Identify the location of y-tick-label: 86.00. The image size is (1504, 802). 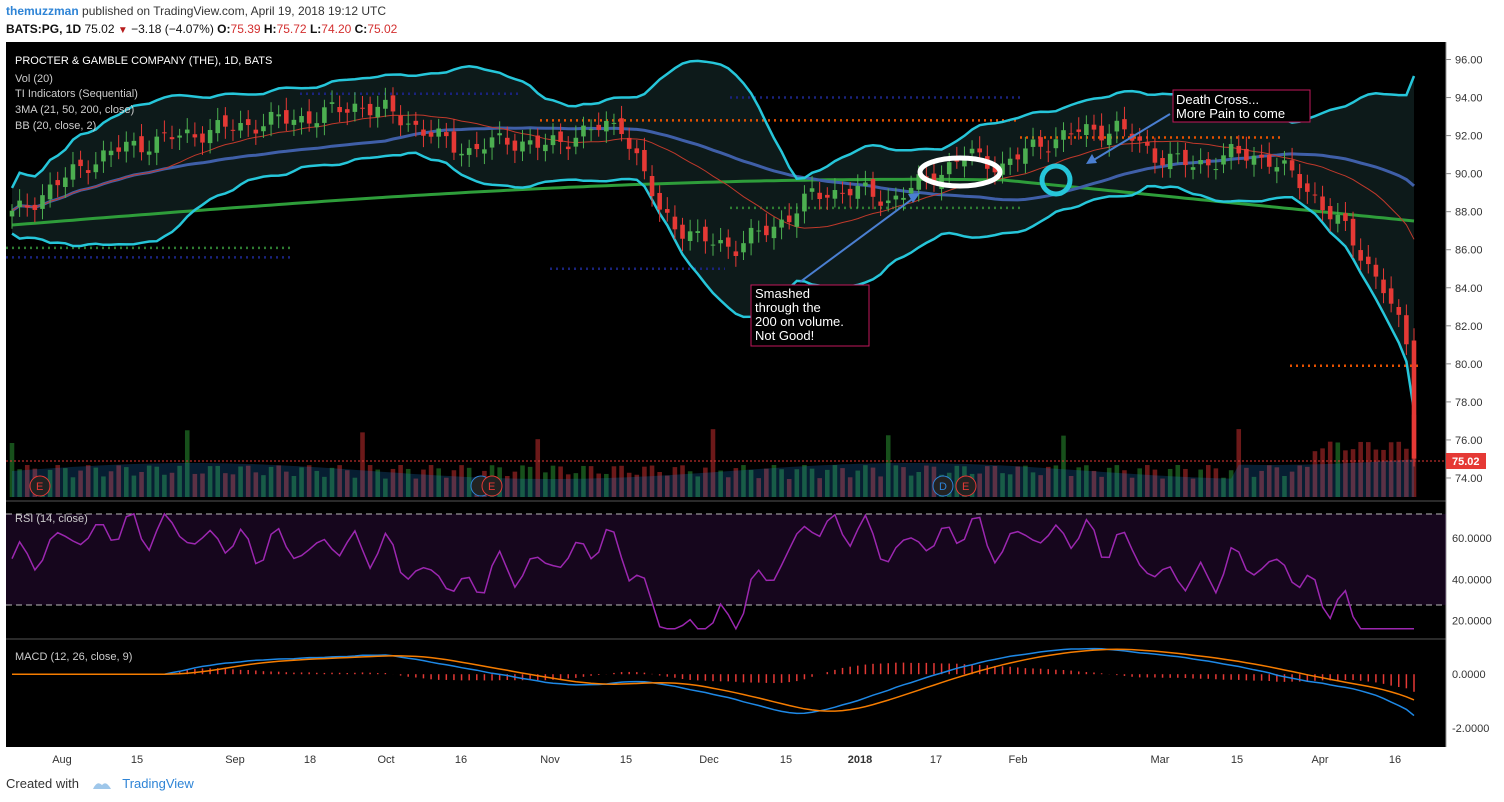
(1469, 251).